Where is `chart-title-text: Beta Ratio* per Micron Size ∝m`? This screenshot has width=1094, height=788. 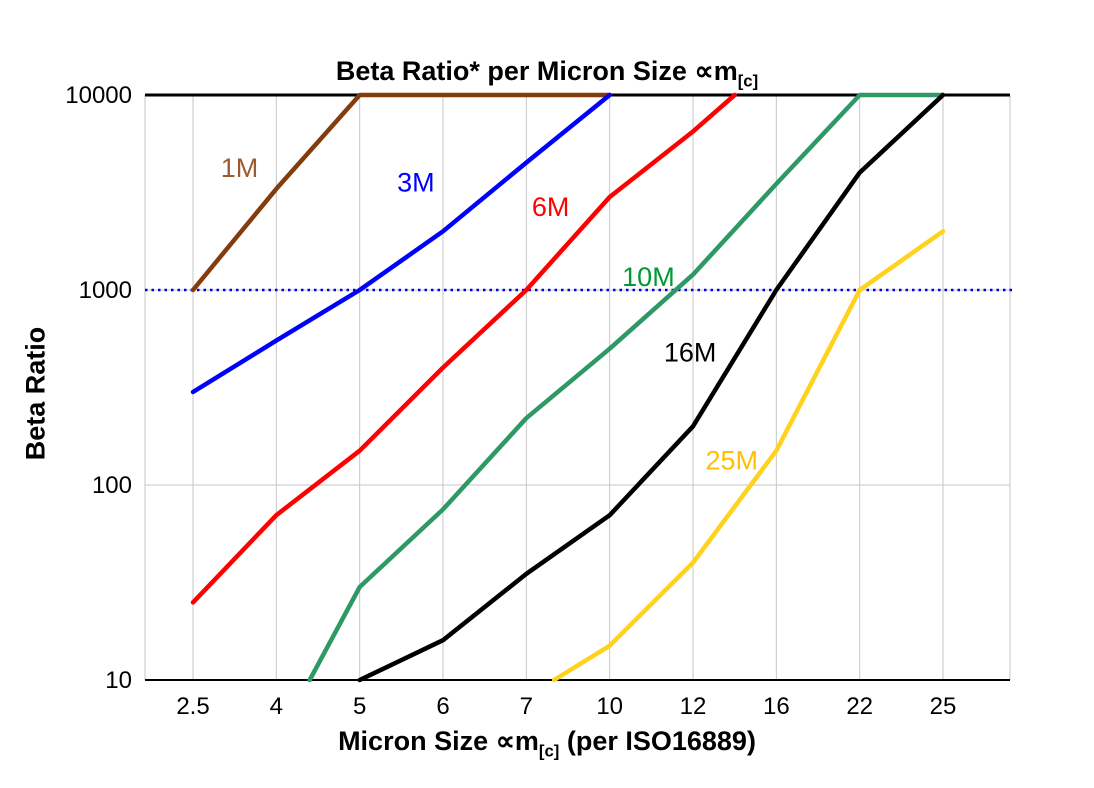 chart-title-text: Beta Ratio* per Micron Size ∝m is located at coordinates (536, 71).